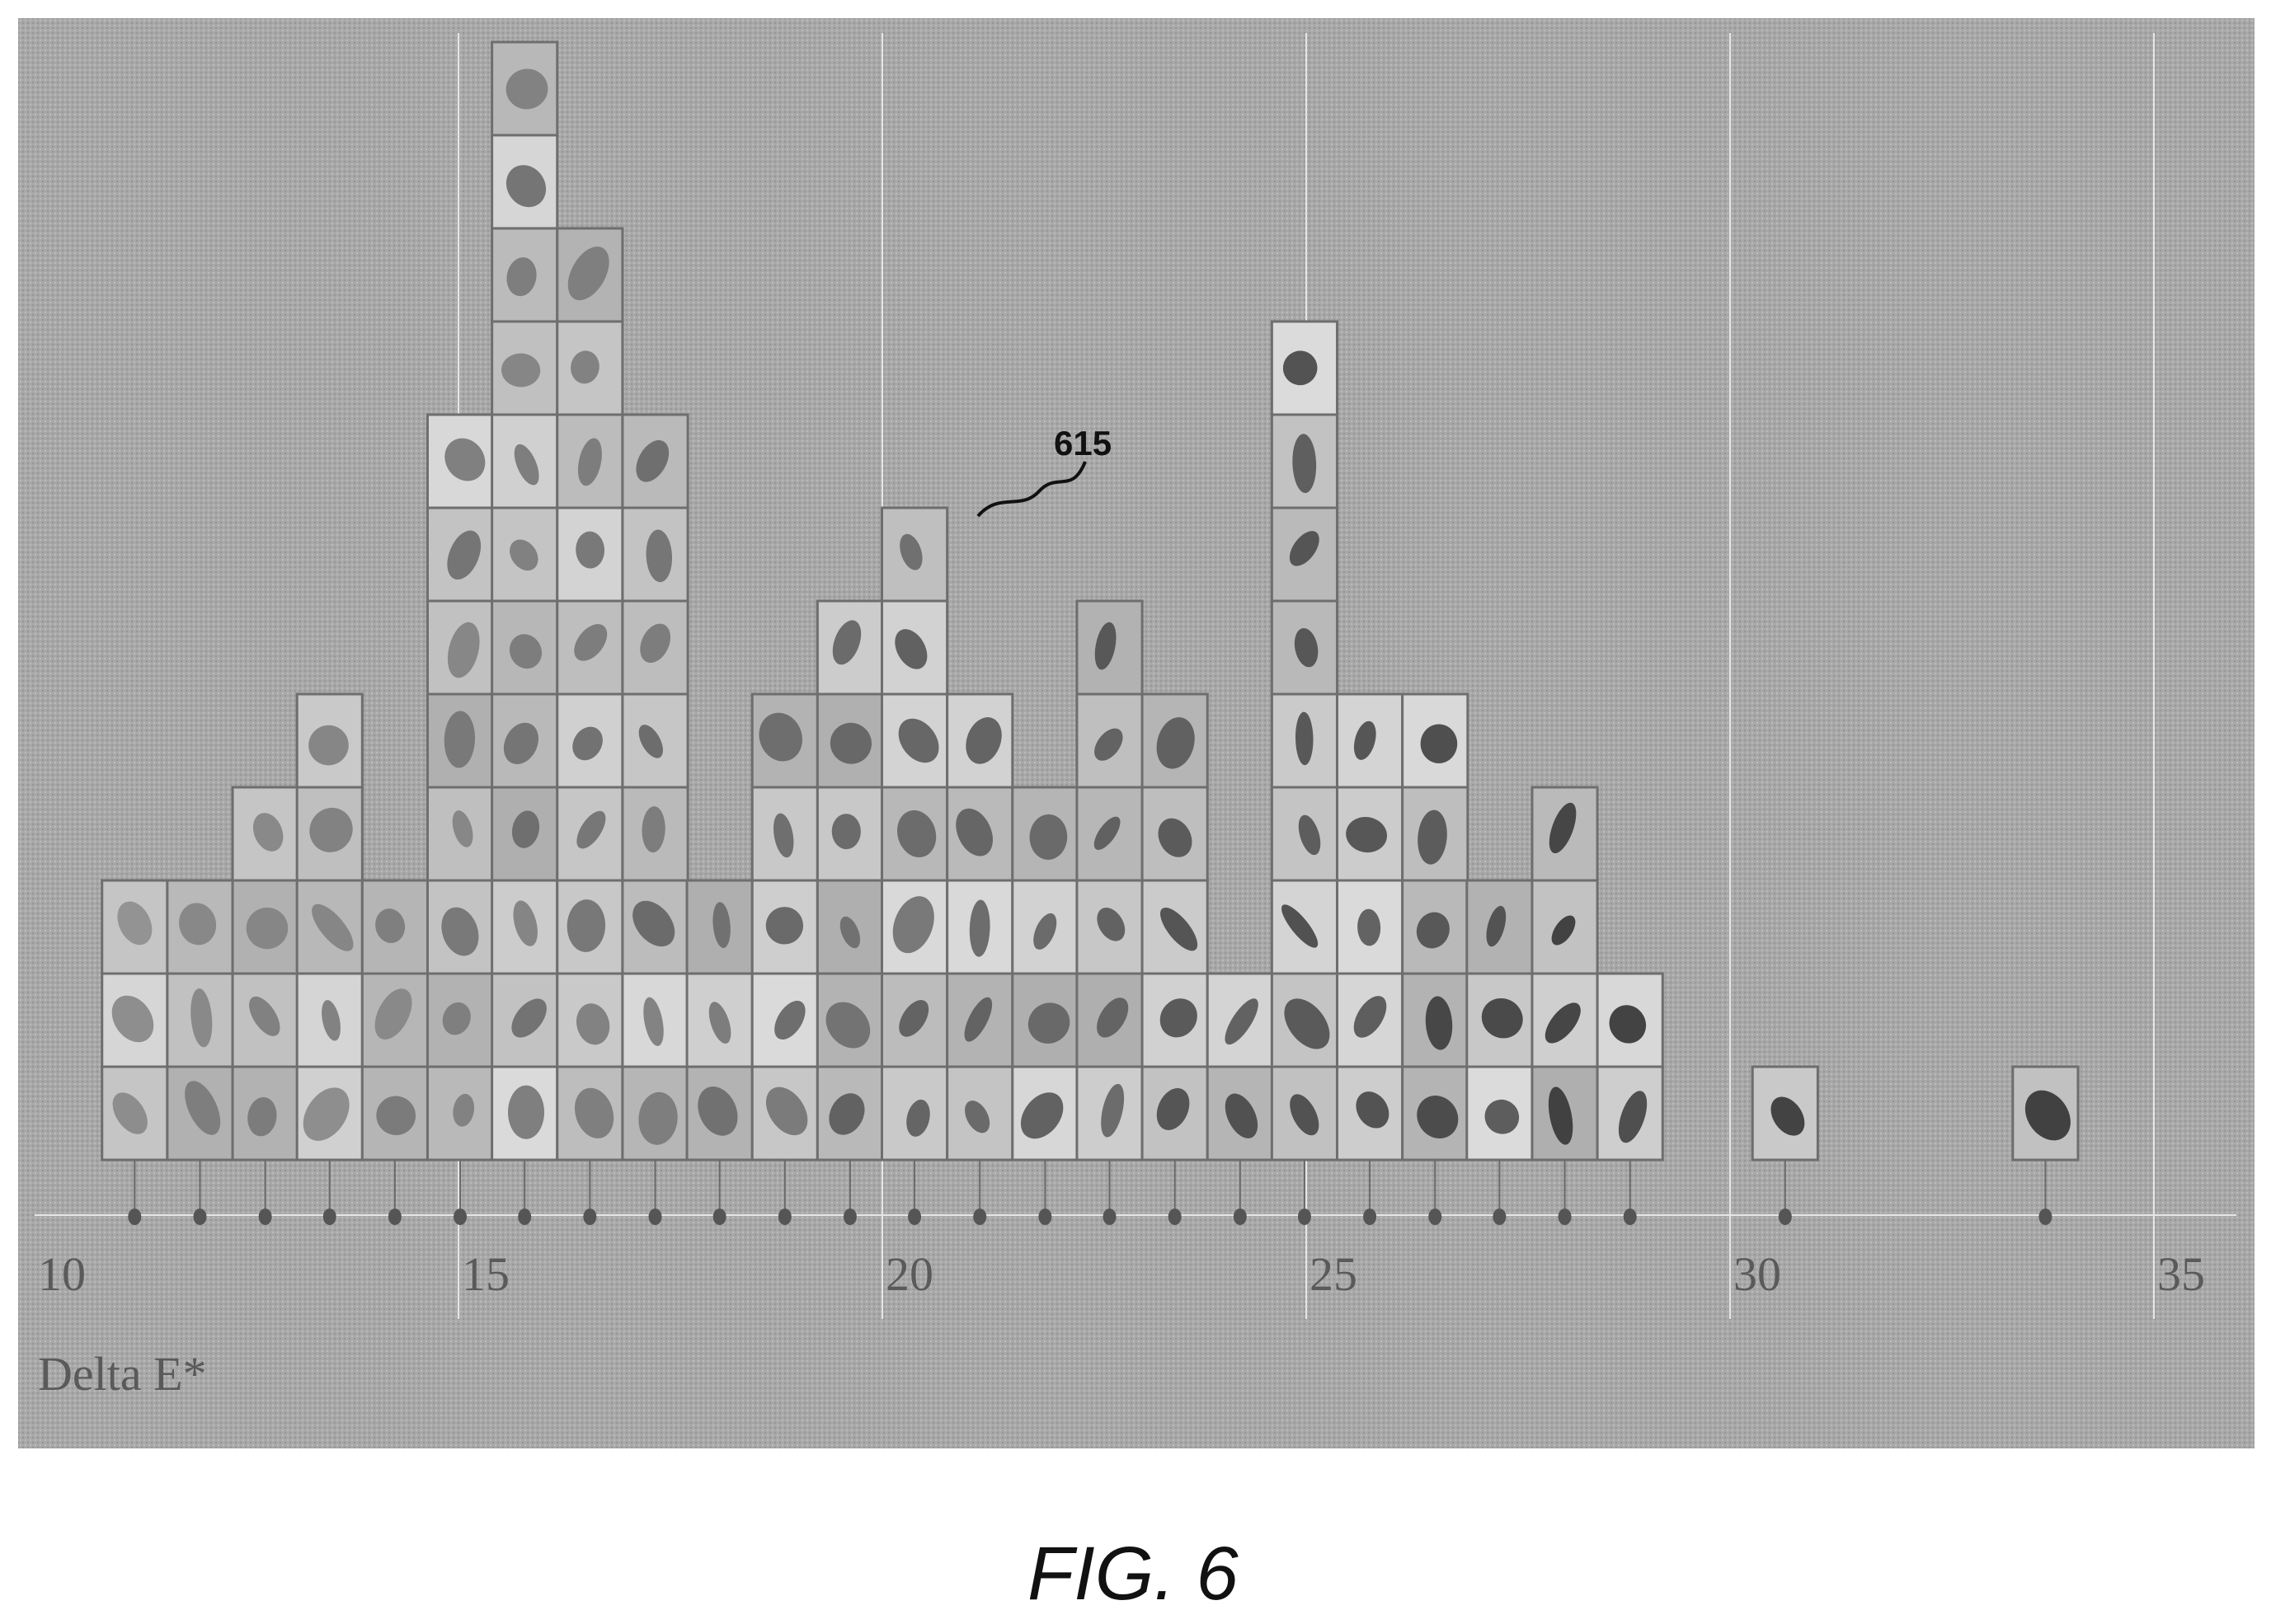  Describe the element at coordinates (486, 1274) in the screenshot. I see `x-tick-label: 15` at that location.